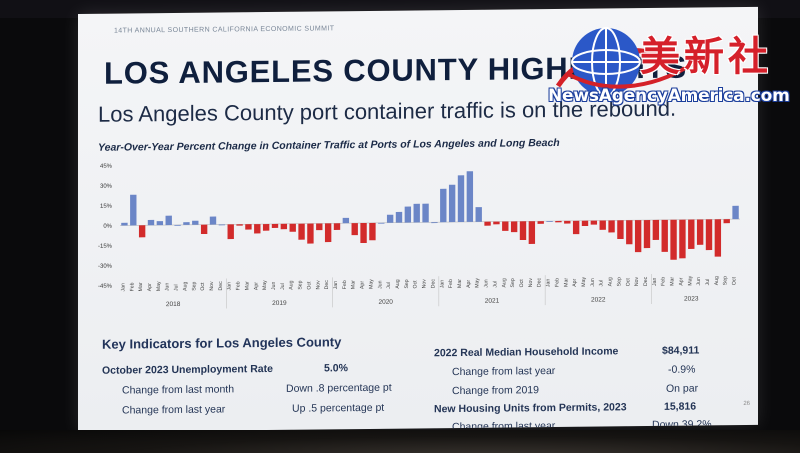 This screenshot has width=800, height=453. I want to click on watermark-cjk-text: 美新社, so click(706, 56).